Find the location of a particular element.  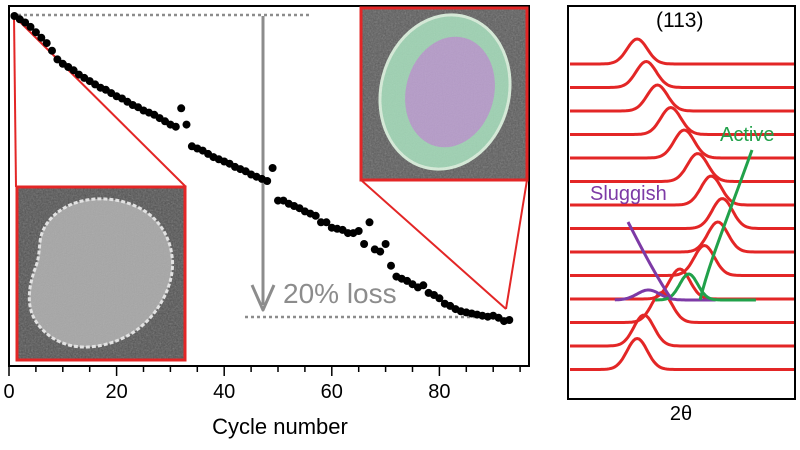

right-x-axis-label: 2θ is located at coordinates (681, 414).